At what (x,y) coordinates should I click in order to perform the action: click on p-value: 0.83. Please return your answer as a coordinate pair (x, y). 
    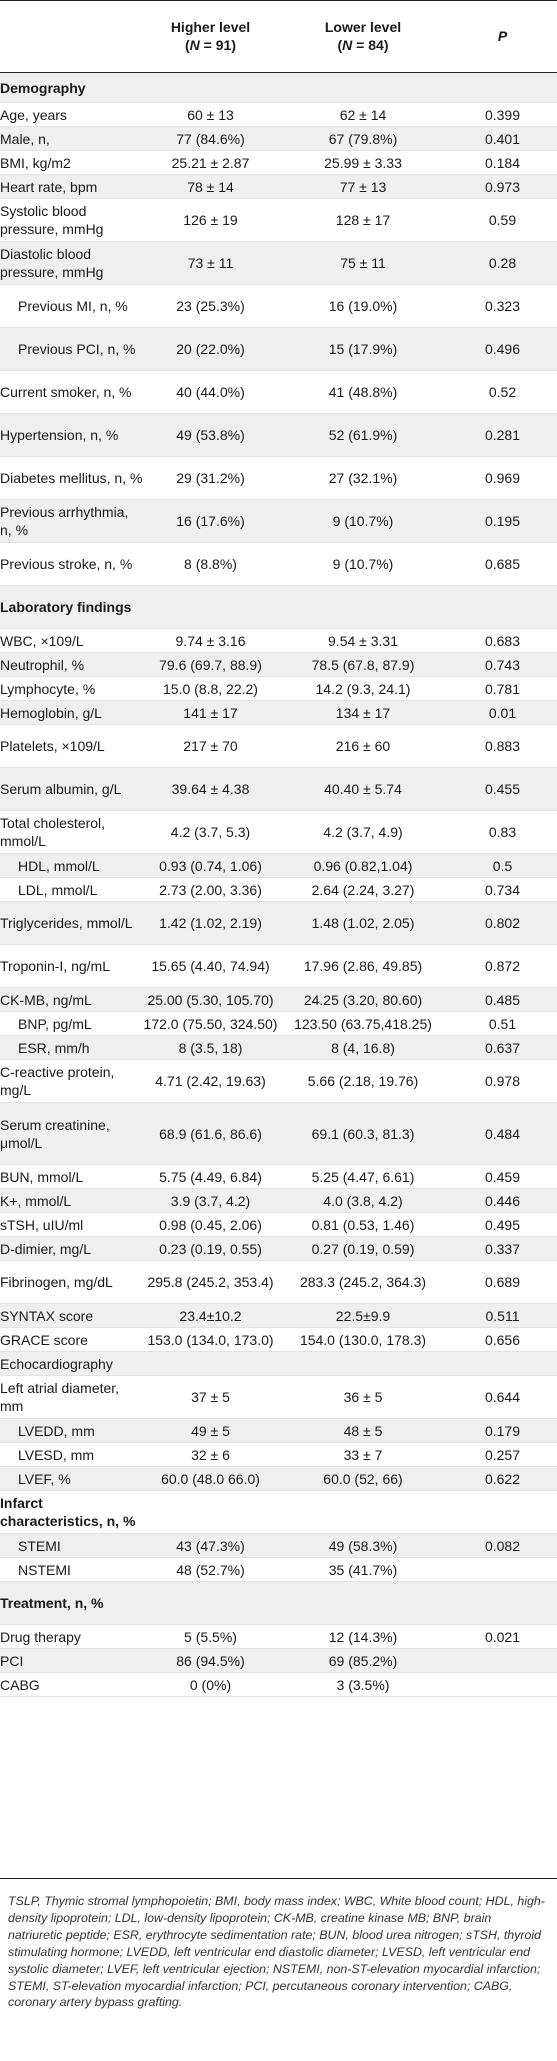
    Looking at the image, I should click on (502, 832).